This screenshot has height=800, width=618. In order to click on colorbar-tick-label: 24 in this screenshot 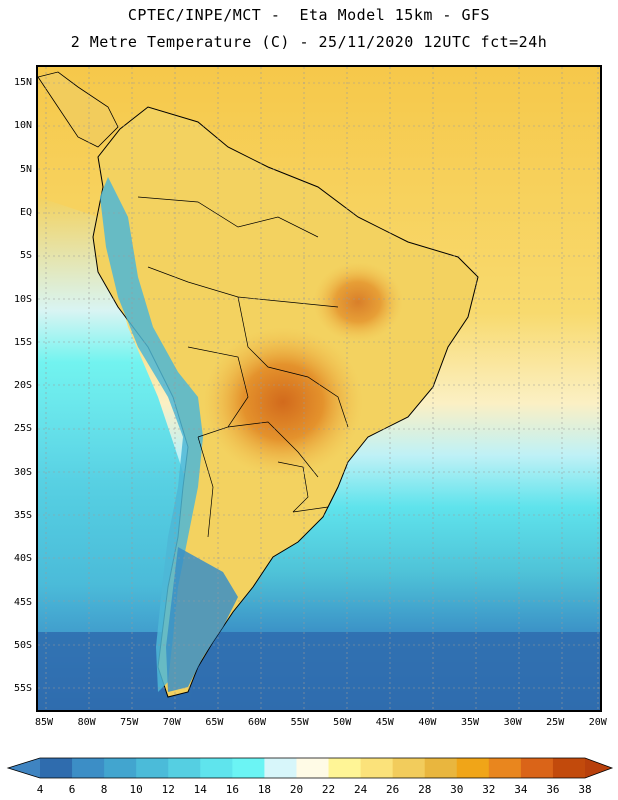, I will do `click(360, 789)`.